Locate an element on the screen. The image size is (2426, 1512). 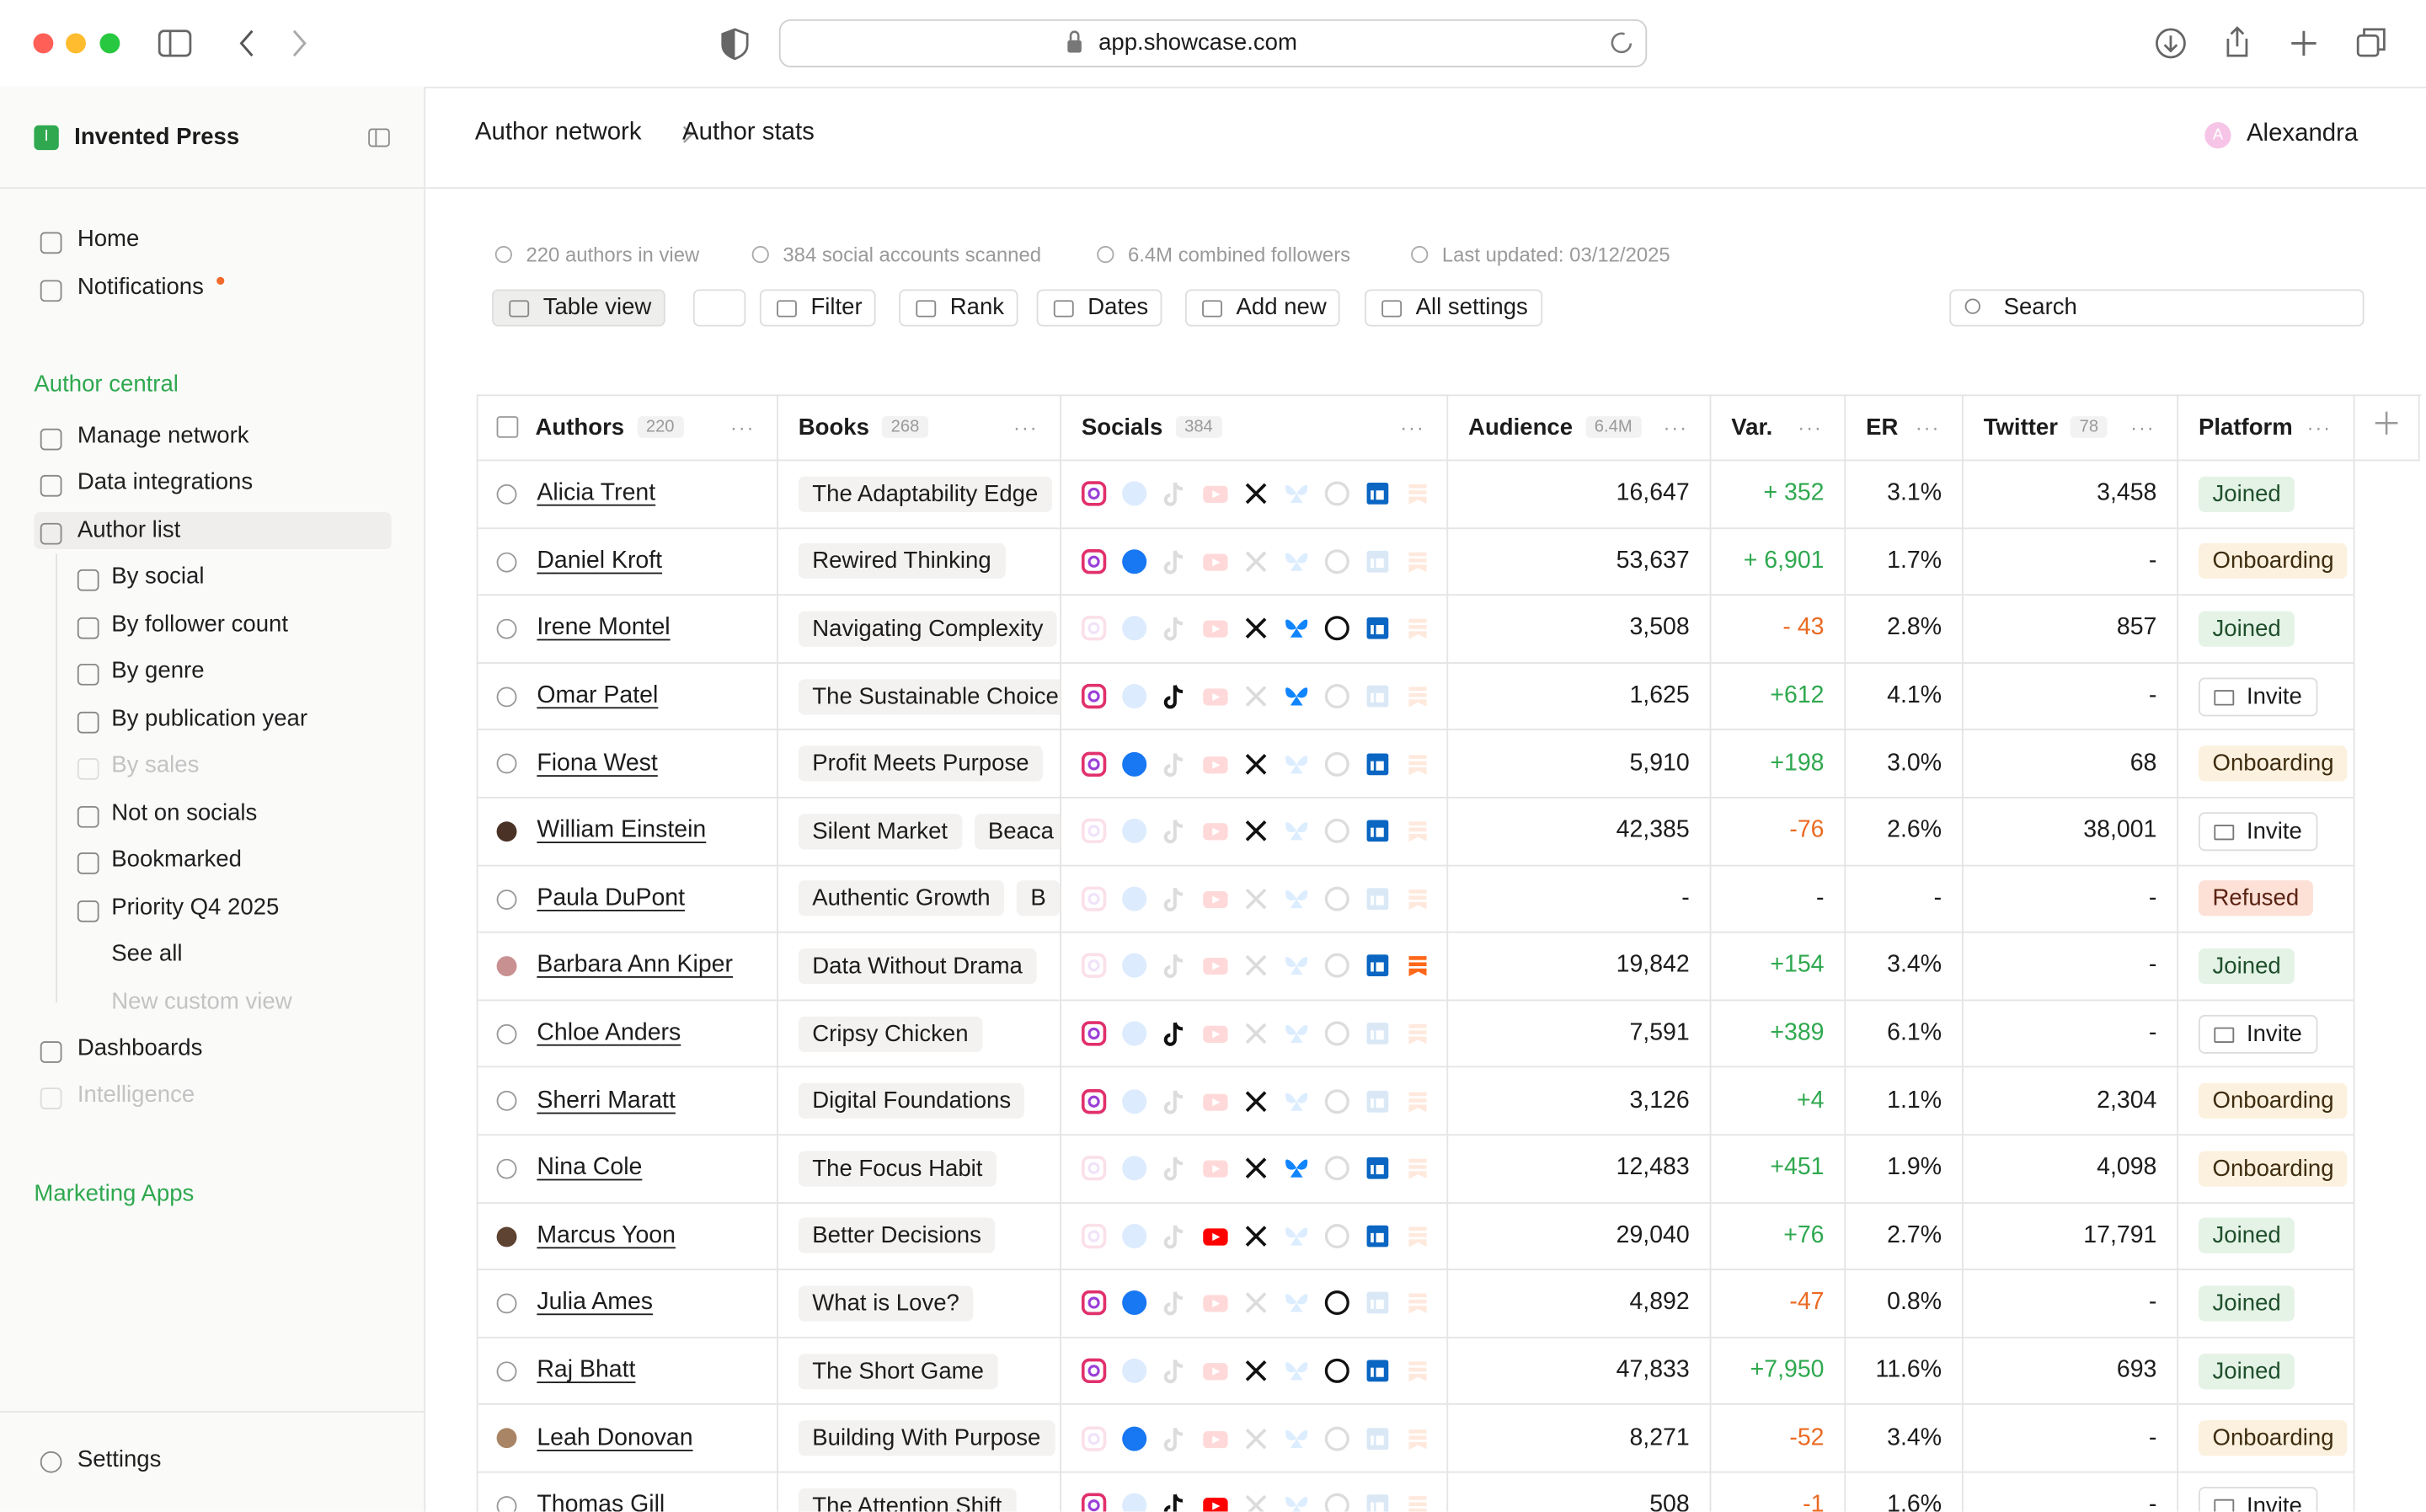
book-chip: B is located at coordinates (1038, 898).